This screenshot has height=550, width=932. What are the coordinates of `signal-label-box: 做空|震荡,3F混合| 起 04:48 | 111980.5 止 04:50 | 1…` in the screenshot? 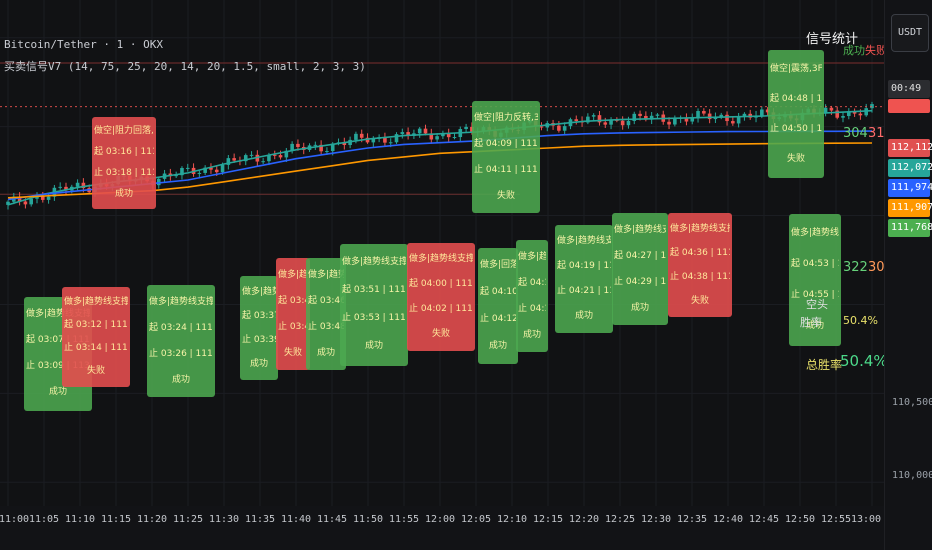 It's located at (796, 114).